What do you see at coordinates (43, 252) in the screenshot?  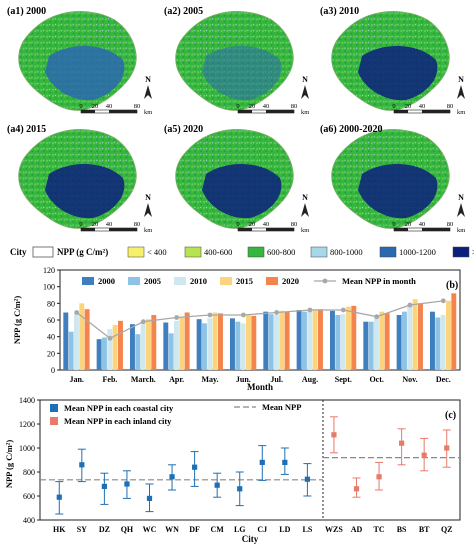 I see `legend-city-swatch` at bounding box center [43, 252].